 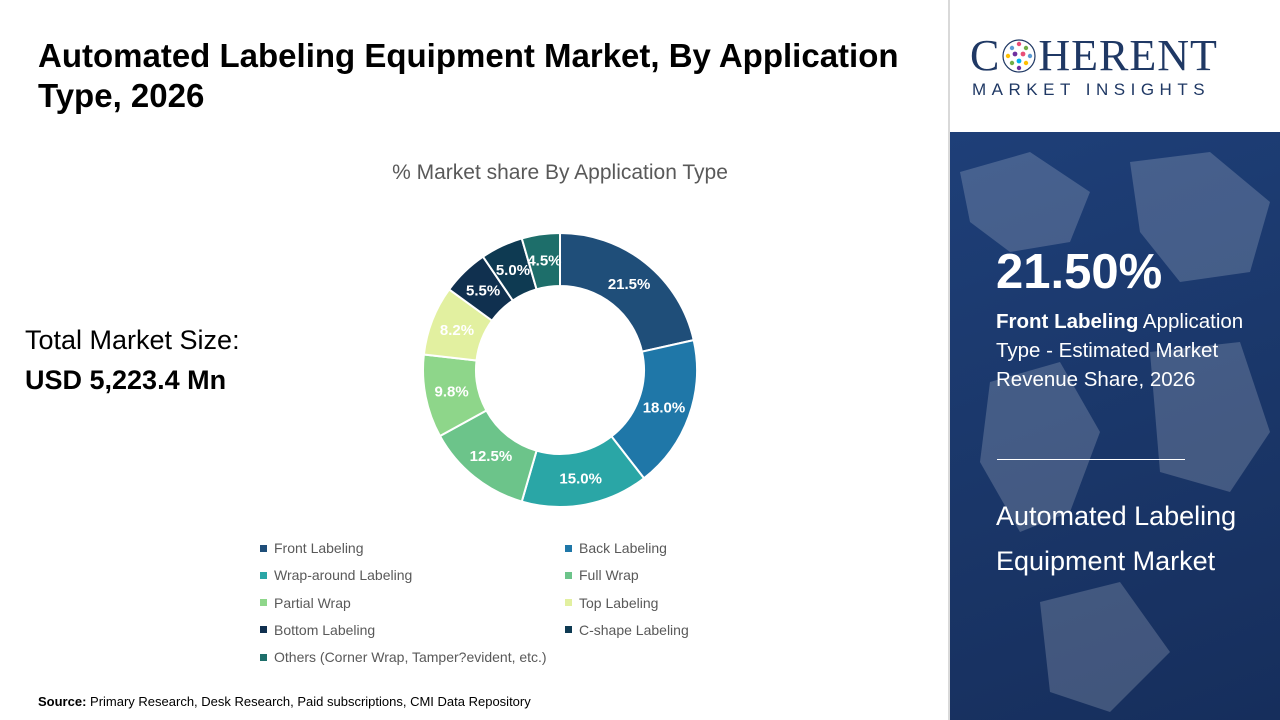 I want to click on legend-item-4: Full Wrap, so click(x=602, y=575).